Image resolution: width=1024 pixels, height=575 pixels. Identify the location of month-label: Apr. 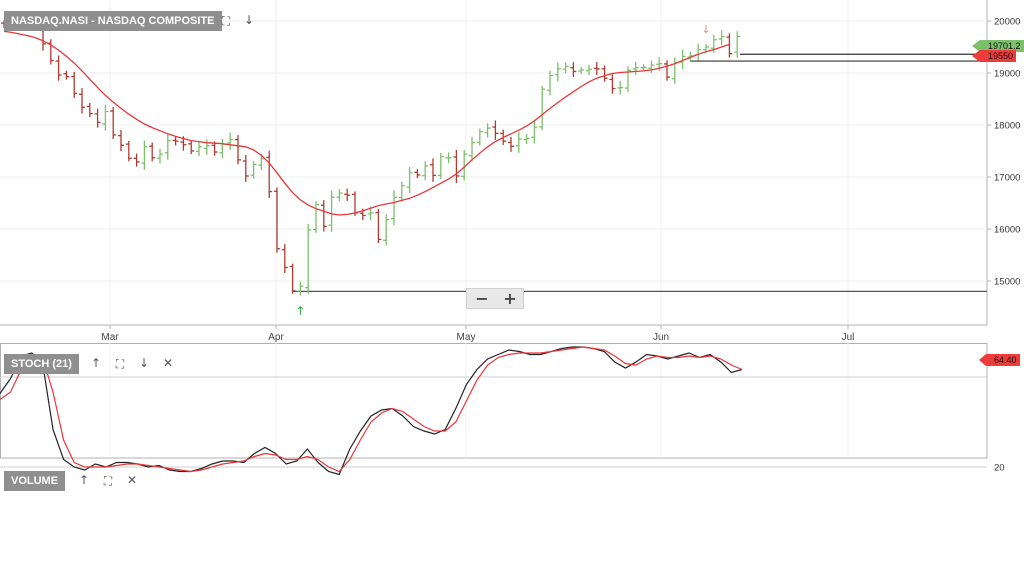
(276, 337).